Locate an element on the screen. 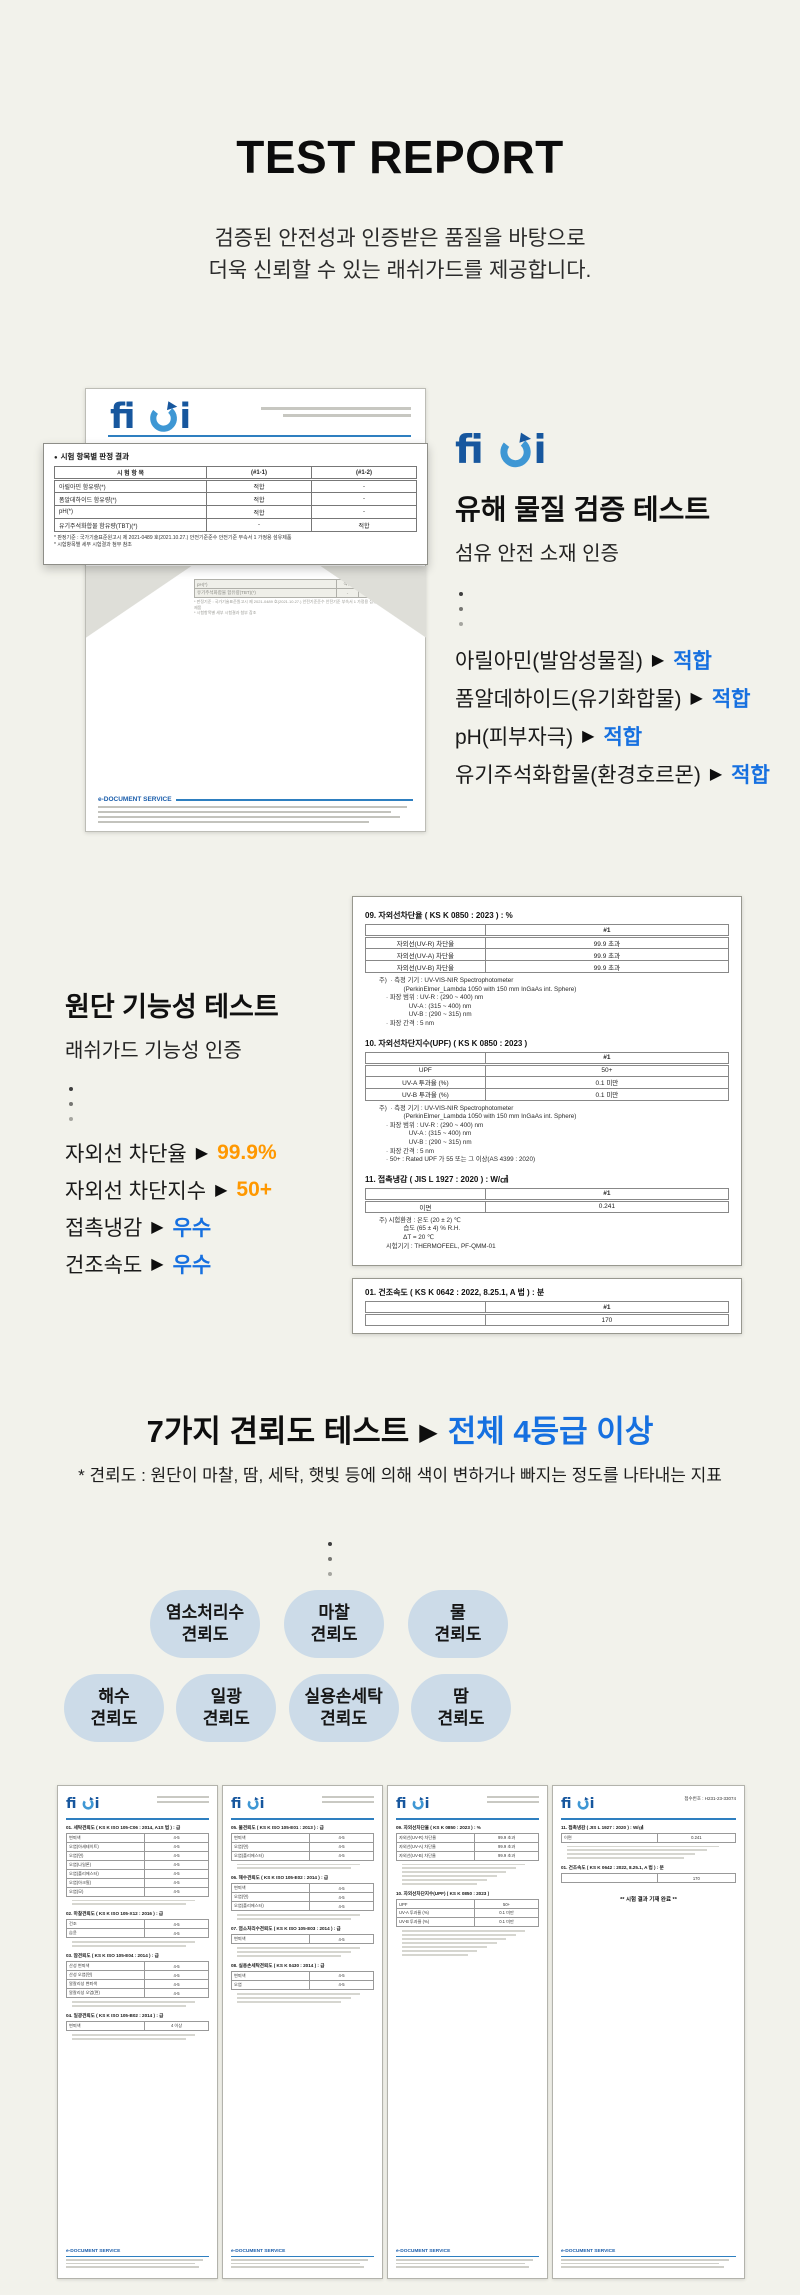 This screenshot has width=800, height=2295. mini-label: 자외선(UV-R) 차단율 is located at coordinates (435, 1837).